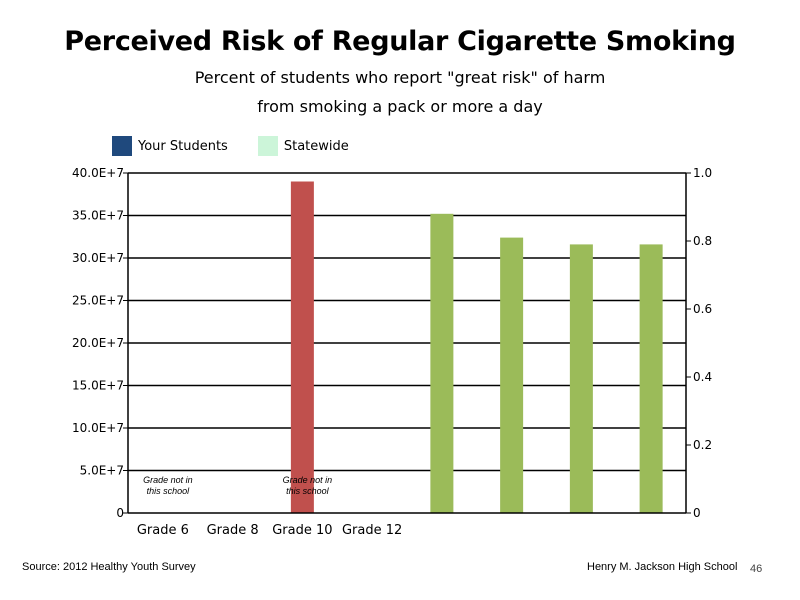  What do you see at coordinates (98, 428) in the screenshot?
I see `left-axis-tick-label: 10.0E+7` at bounding box center [98, 428].